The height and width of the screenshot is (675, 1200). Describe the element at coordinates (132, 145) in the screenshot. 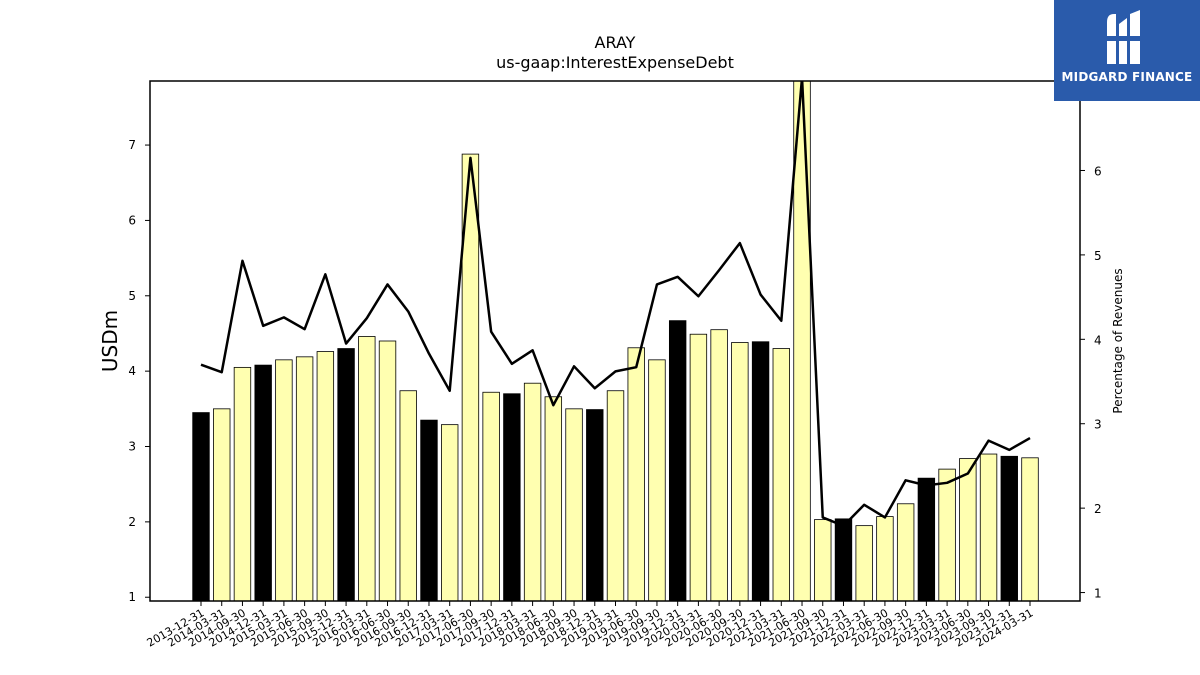

I see `y-left-tick-label: 7` at that location.